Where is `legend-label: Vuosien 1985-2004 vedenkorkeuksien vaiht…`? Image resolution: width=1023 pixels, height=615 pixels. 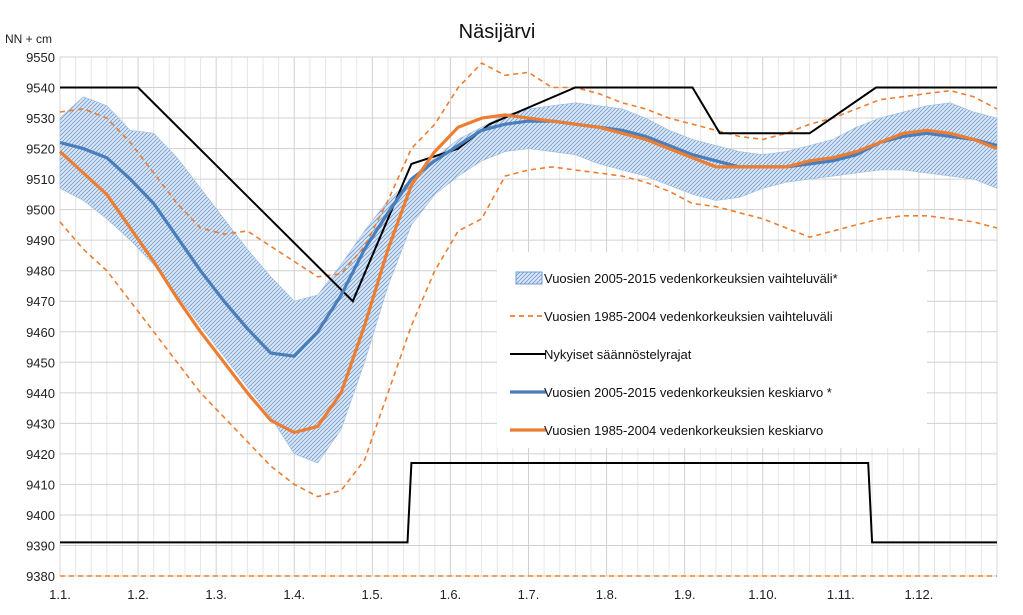 legend-label: Vuosien 1985-2004 vedenkorkeuksien vaiht… is located at coordinates (688, 316).